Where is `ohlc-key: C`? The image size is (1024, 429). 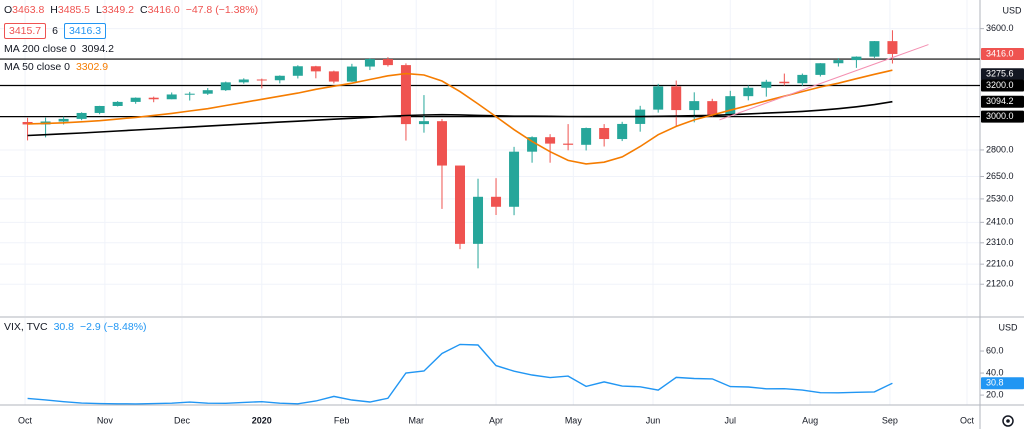 ohlc-key: C is located at coordinates (143, 10).